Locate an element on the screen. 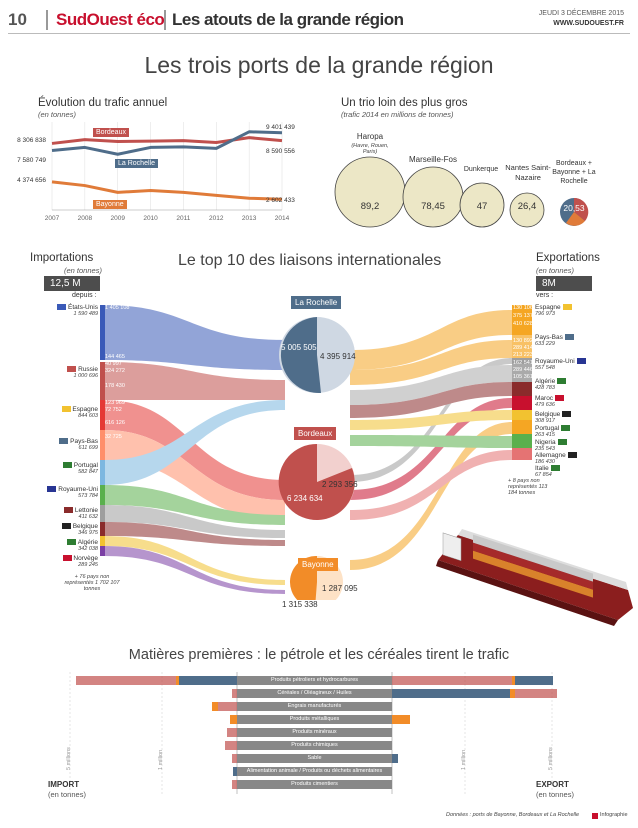  traffic-title: Évolution du trafic annuel is located at coordinates (103, 103).